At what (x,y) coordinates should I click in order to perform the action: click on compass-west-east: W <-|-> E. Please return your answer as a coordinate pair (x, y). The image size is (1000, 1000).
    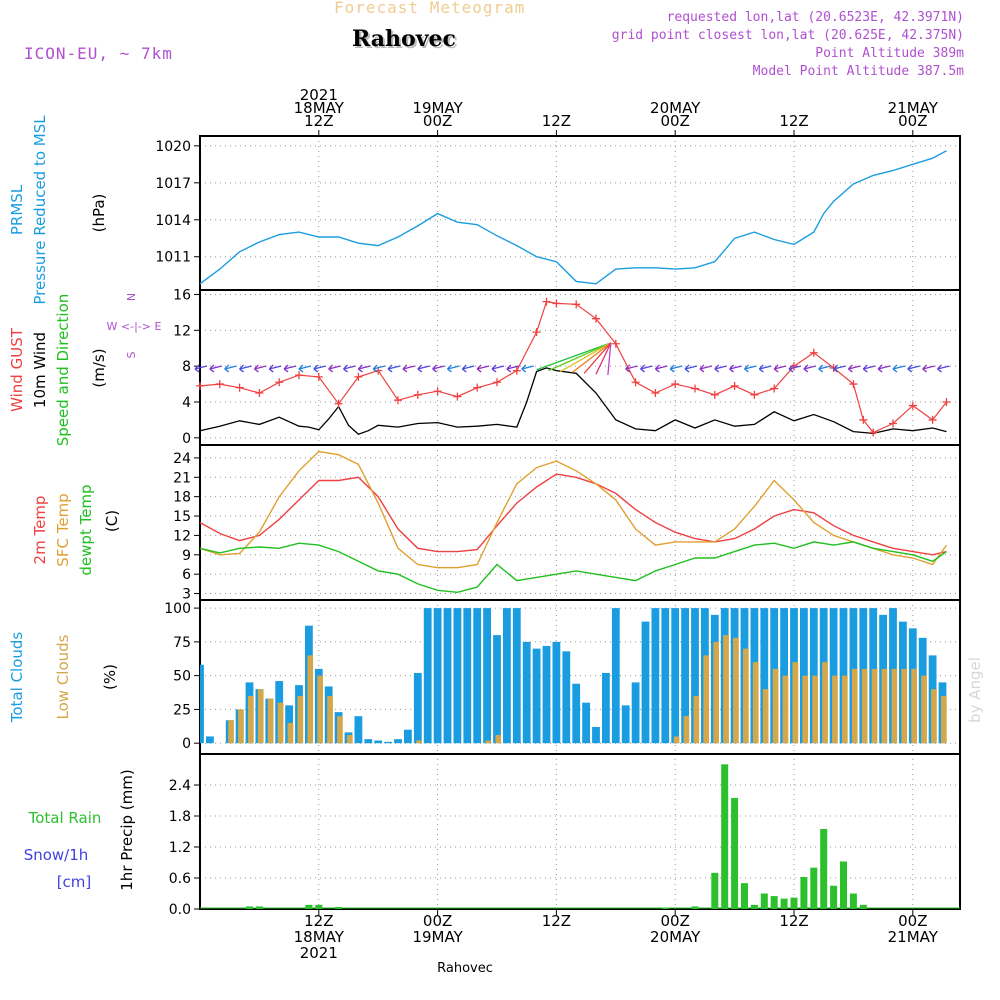
    Looking at the image, I should click on (134, 326).